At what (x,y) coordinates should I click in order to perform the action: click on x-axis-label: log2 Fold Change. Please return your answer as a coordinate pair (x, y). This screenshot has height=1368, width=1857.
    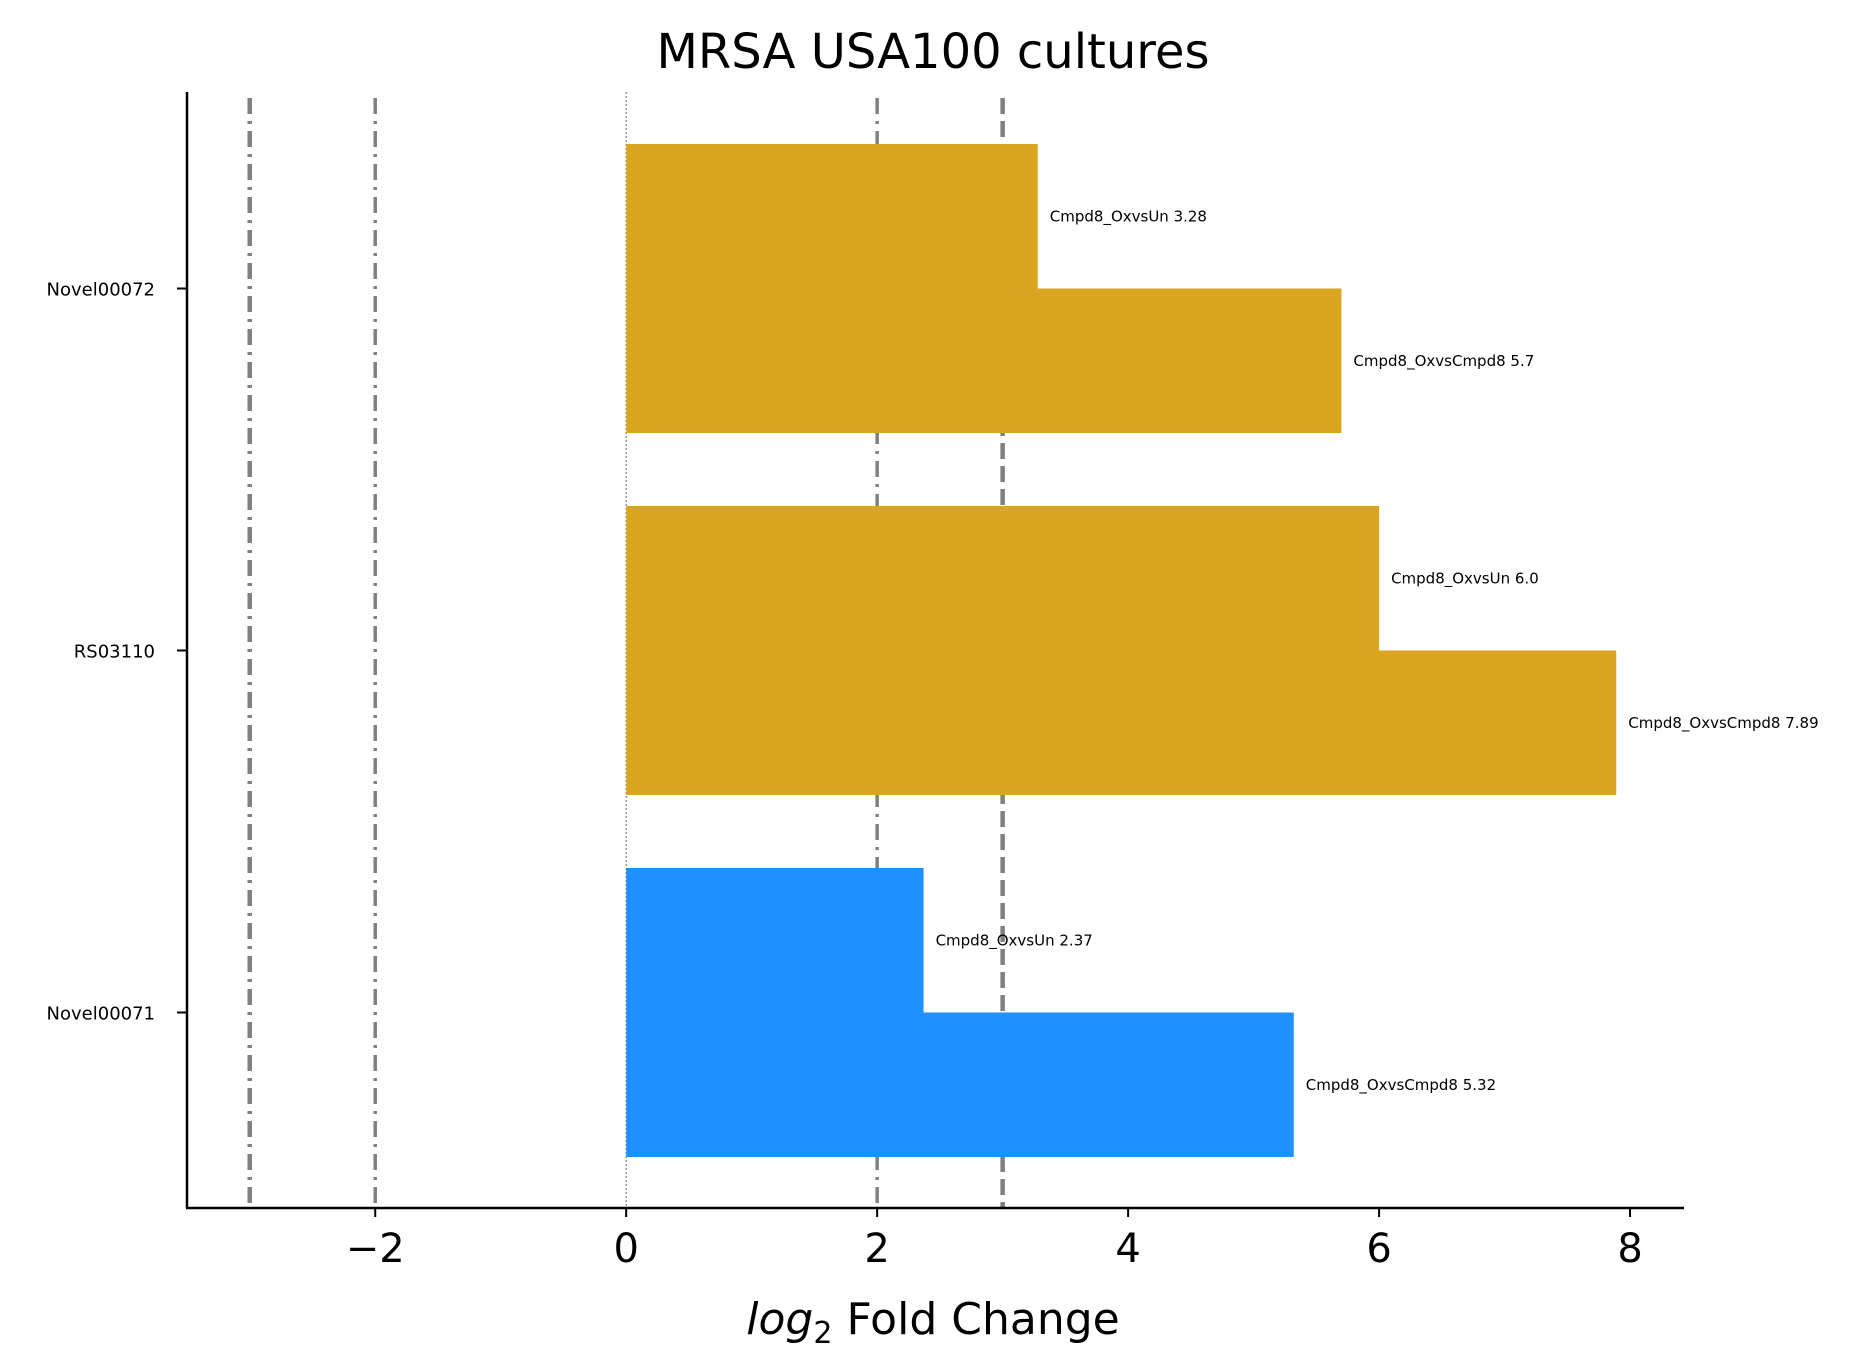
    Looking at the image, I should click on (932, 1322).